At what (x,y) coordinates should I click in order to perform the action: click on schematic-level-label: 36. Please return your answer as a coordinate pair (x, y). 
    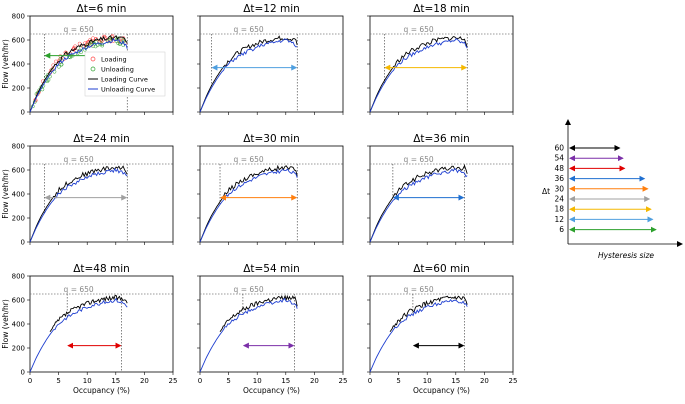
    Looking at the image, I should click on (559, 178).